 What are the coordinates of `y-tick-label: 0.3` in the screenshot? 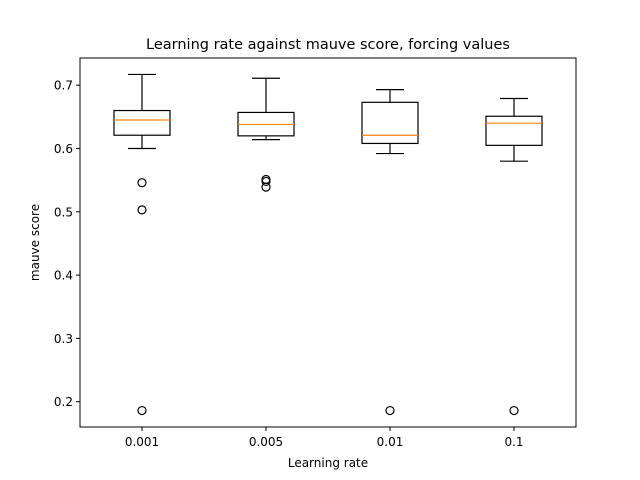 It's located at (63, 339).